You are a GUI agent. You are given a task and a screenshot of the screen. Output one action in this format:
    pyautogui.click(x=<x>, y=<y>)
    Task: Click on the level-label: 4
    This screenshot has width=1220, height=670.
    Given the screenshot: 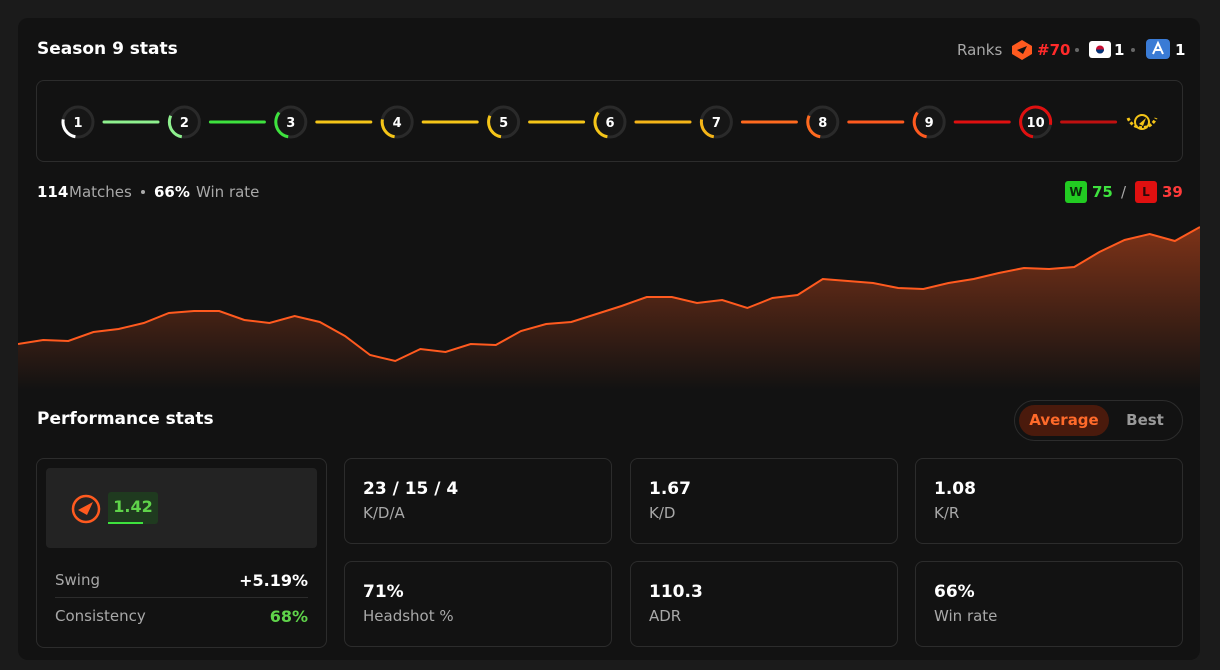 What is the action you would take?
    pyautogui.click(x=397, y=123)
    